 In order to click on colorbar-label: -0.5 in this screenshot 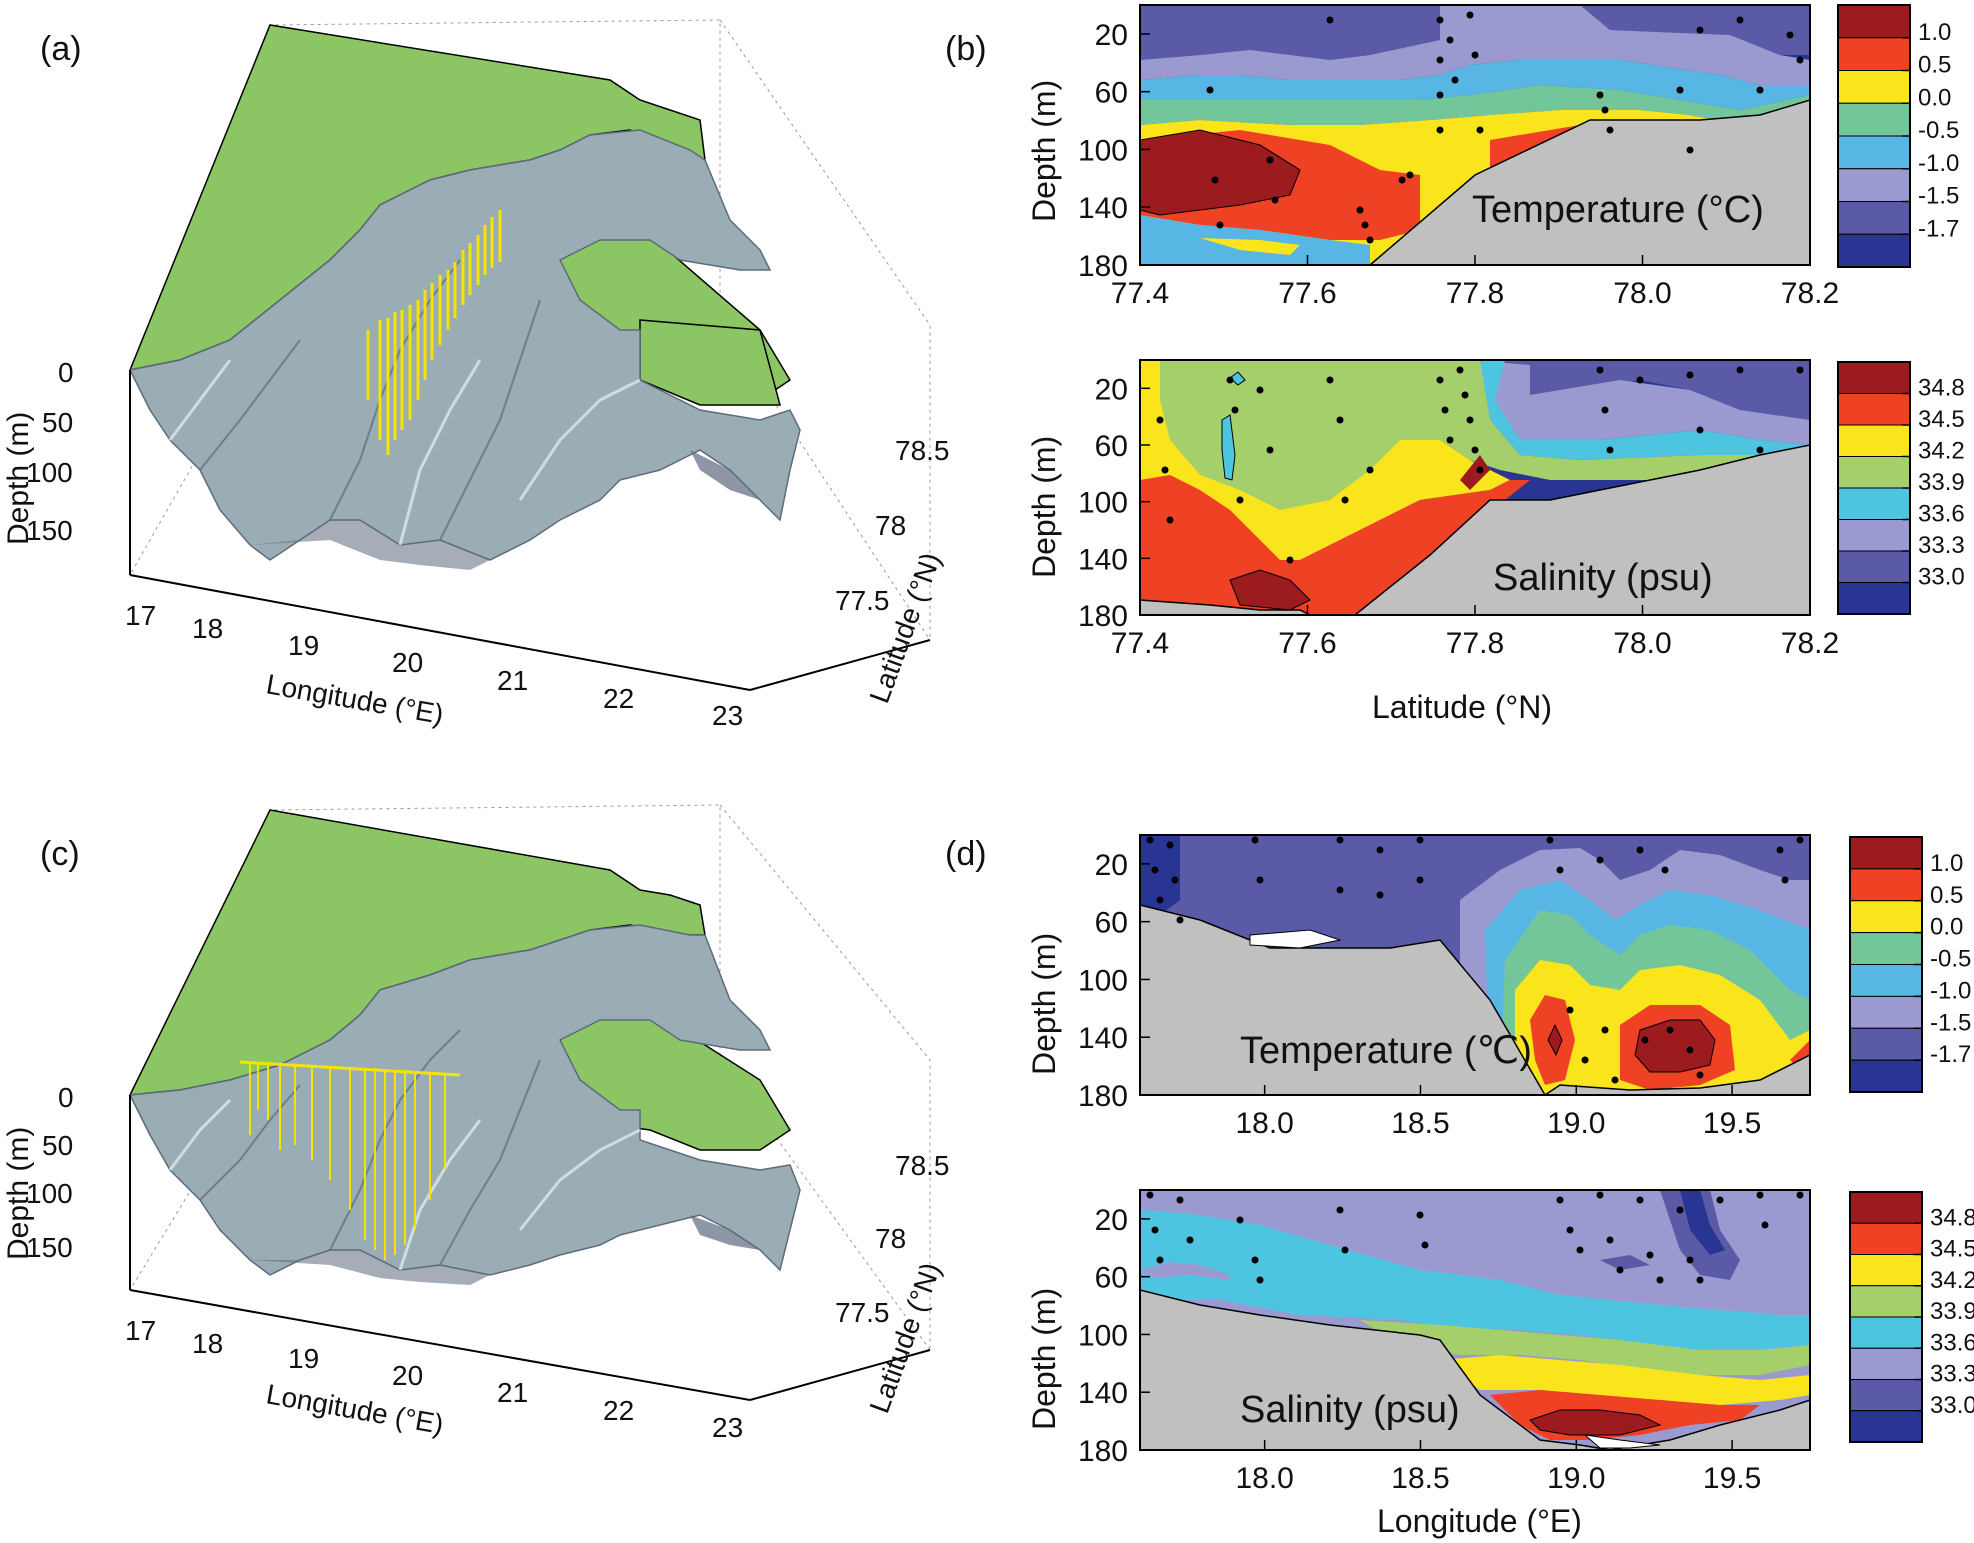, I will do `click(1950, 959)`.